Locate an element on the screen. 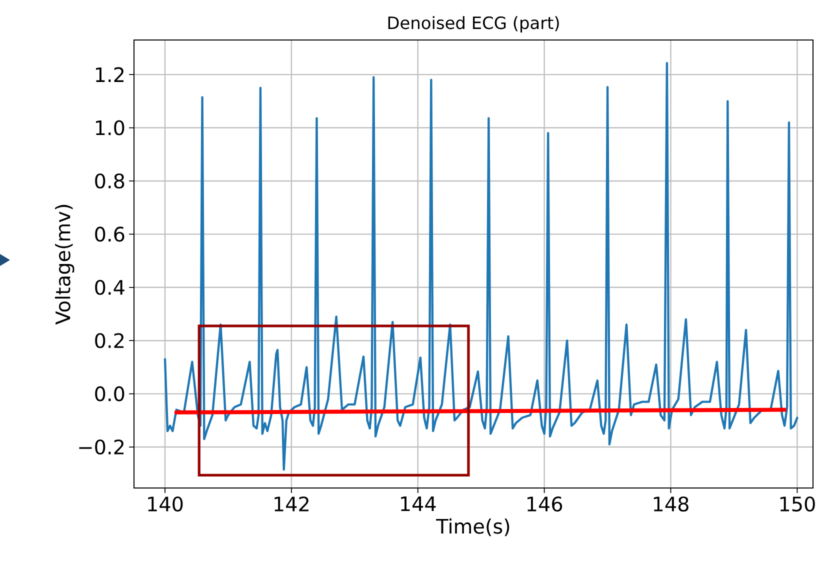 The image size is (831, 561). y-tick-label: 0.0 is located at coordinates (109, 394).